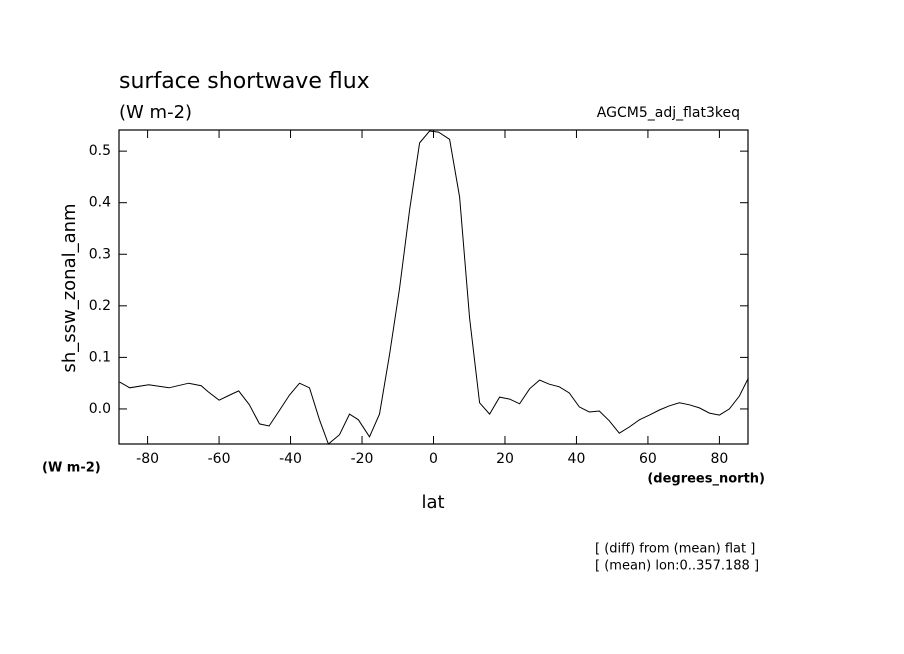 This screenshot has height=654, width=904. I want to click on y-tick-label: 0.3, so click(100, 254).